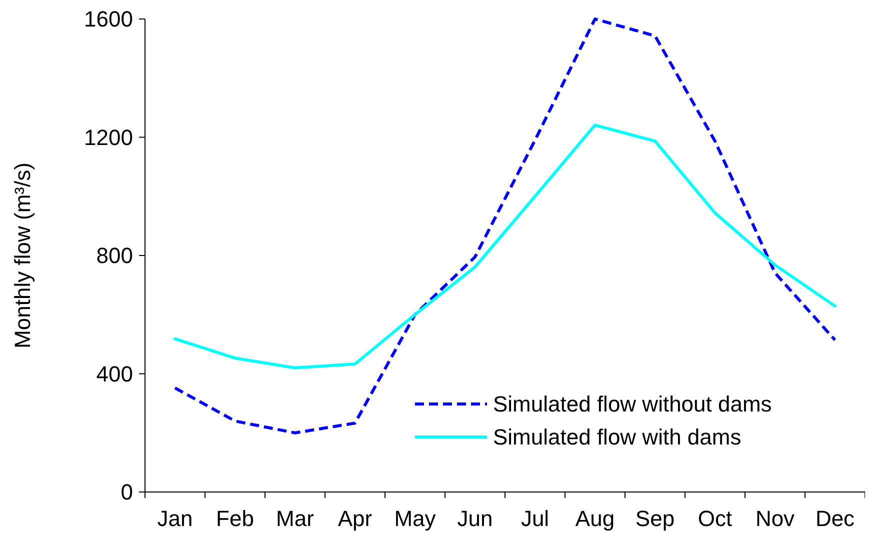 Image resolution: width=873 pixels, height=552 pixels. I want to click on x-tick-label: Feb, so click(235, 518).